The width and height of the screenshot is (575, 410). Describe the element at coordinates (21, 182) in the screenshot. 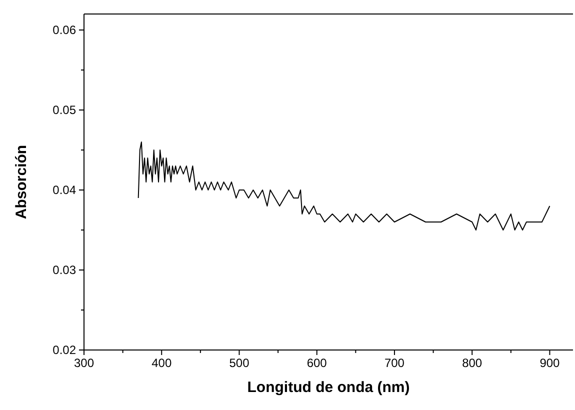

I see `y-axis-title: Absorción` at that location.